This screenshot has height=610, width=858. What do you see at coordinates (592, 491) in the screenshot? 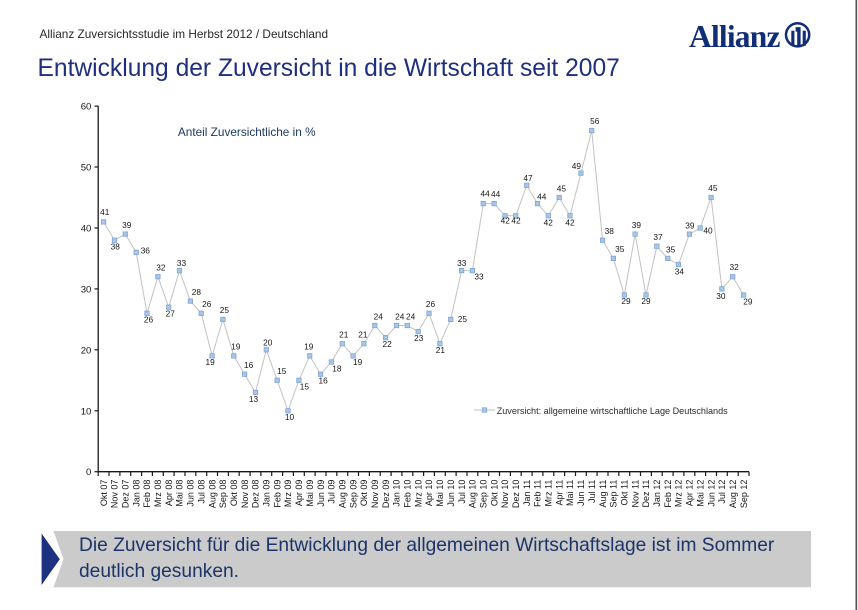
I see `svg-text: Jul 11` at bounding box center [592, 491].